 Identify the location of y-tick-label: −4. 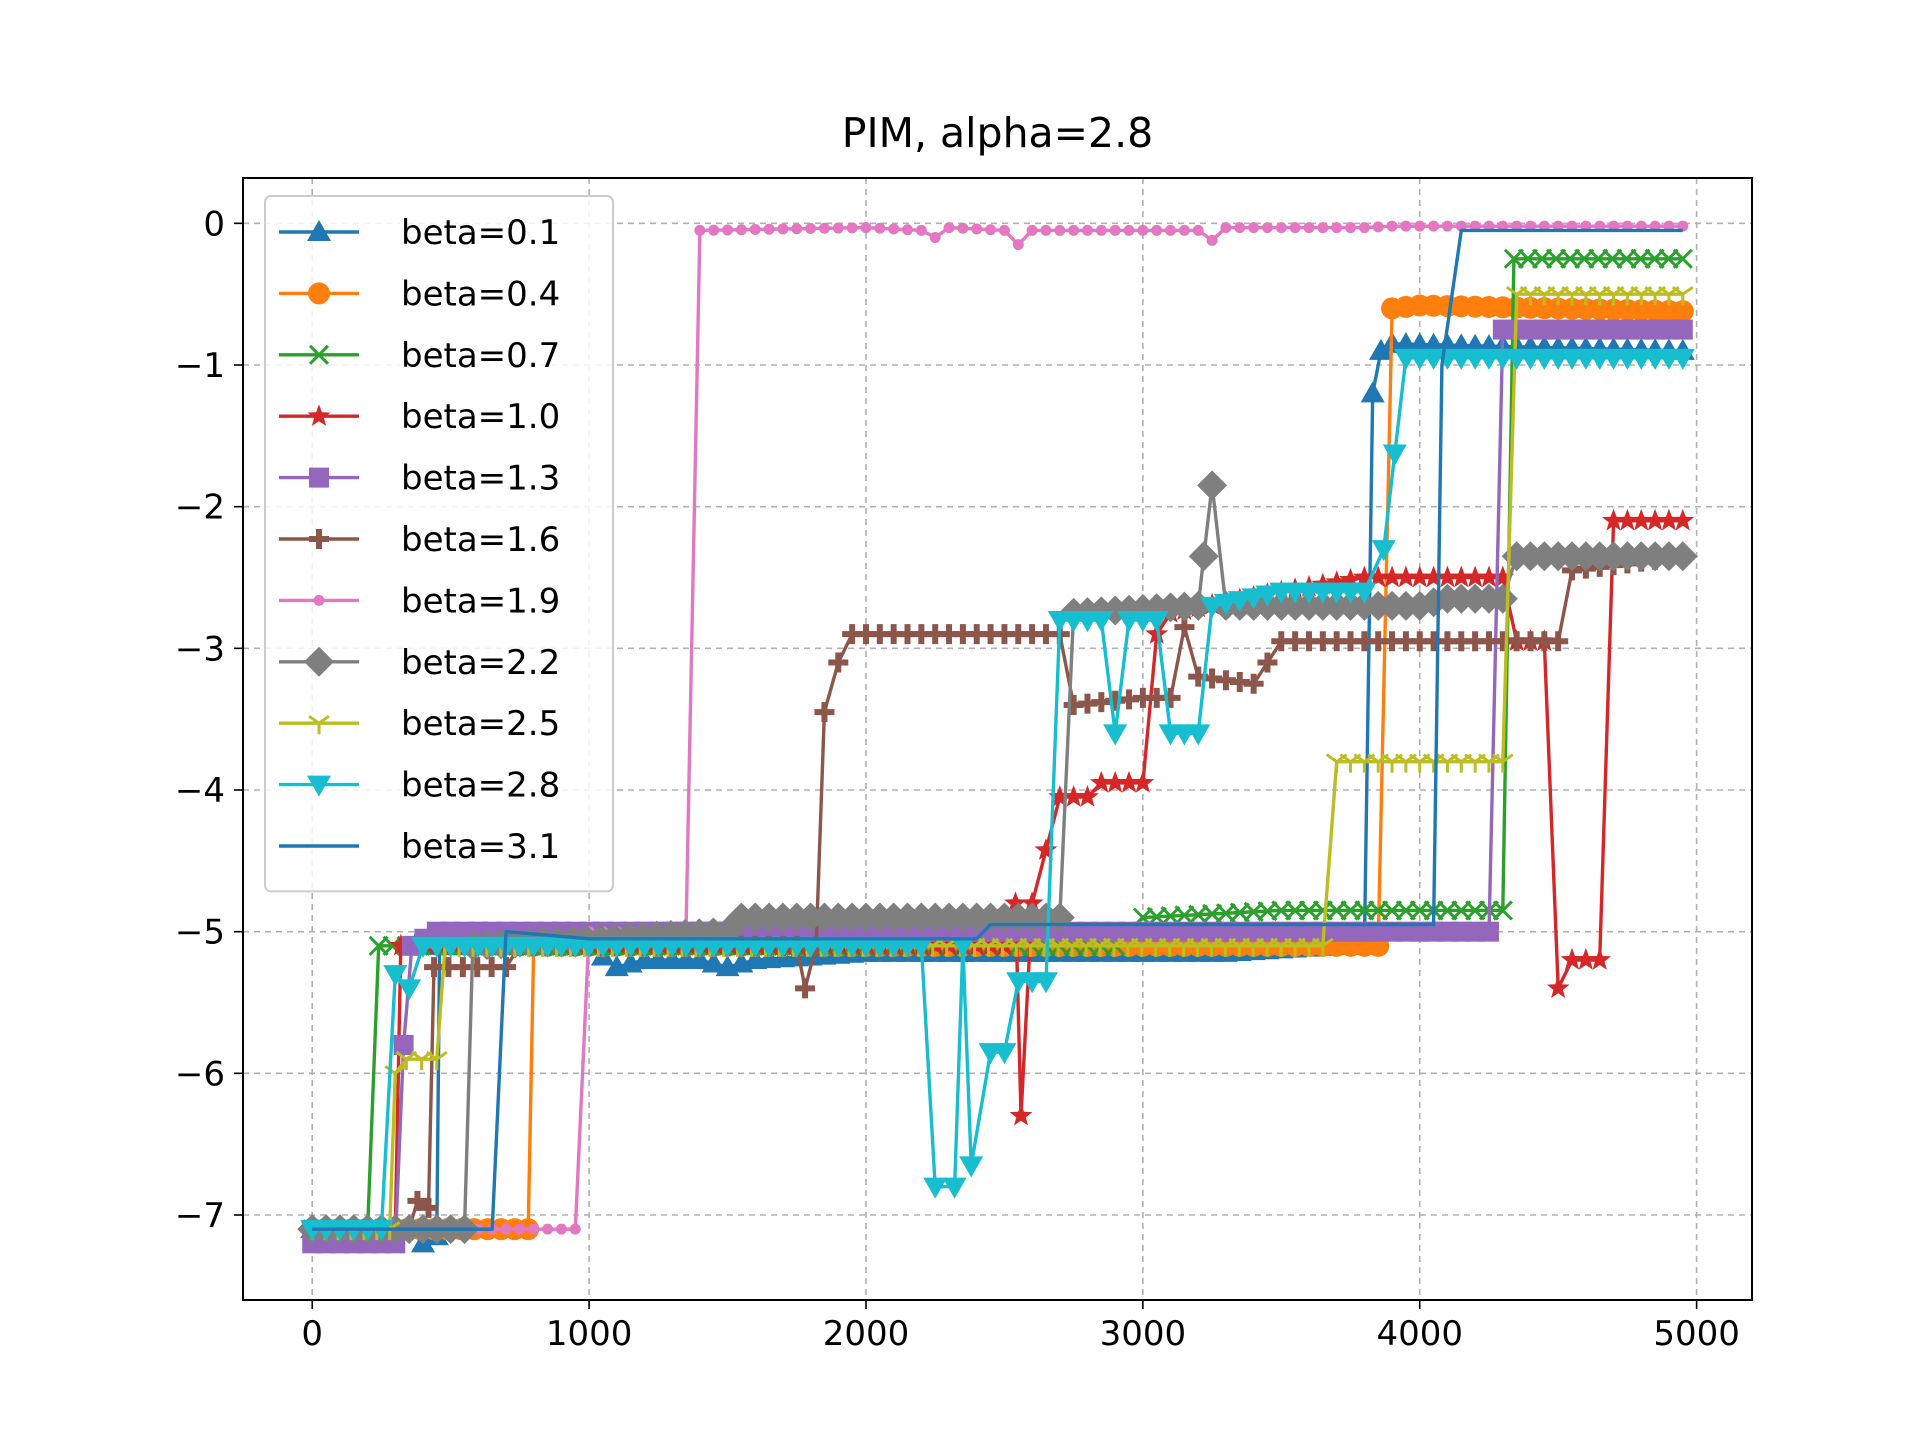
(200, 791).